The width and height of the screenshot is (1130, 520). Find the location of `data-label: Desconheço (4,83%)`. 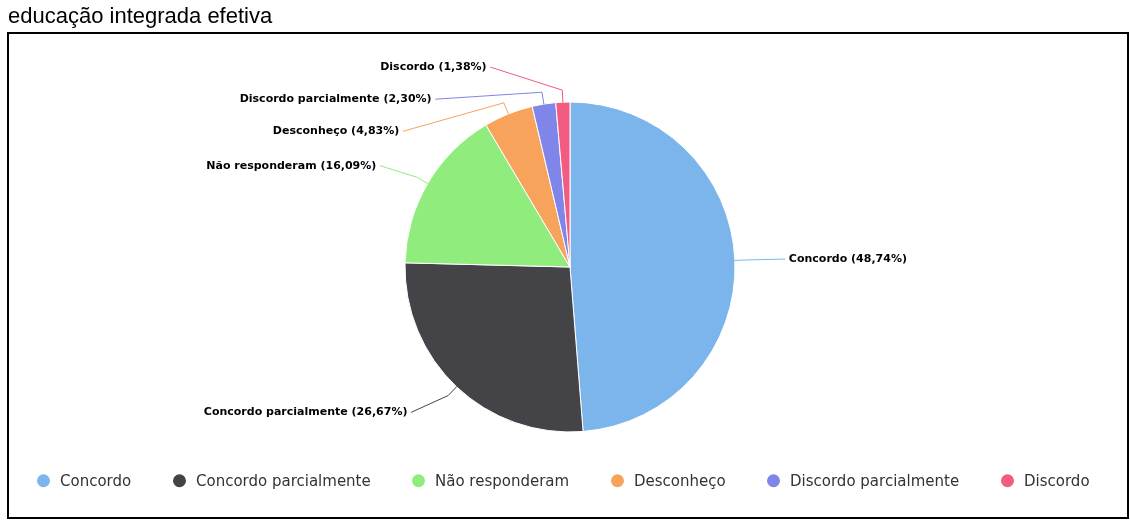

data-label: Desconheço (4,83%) is located at coordinates (336, 131).